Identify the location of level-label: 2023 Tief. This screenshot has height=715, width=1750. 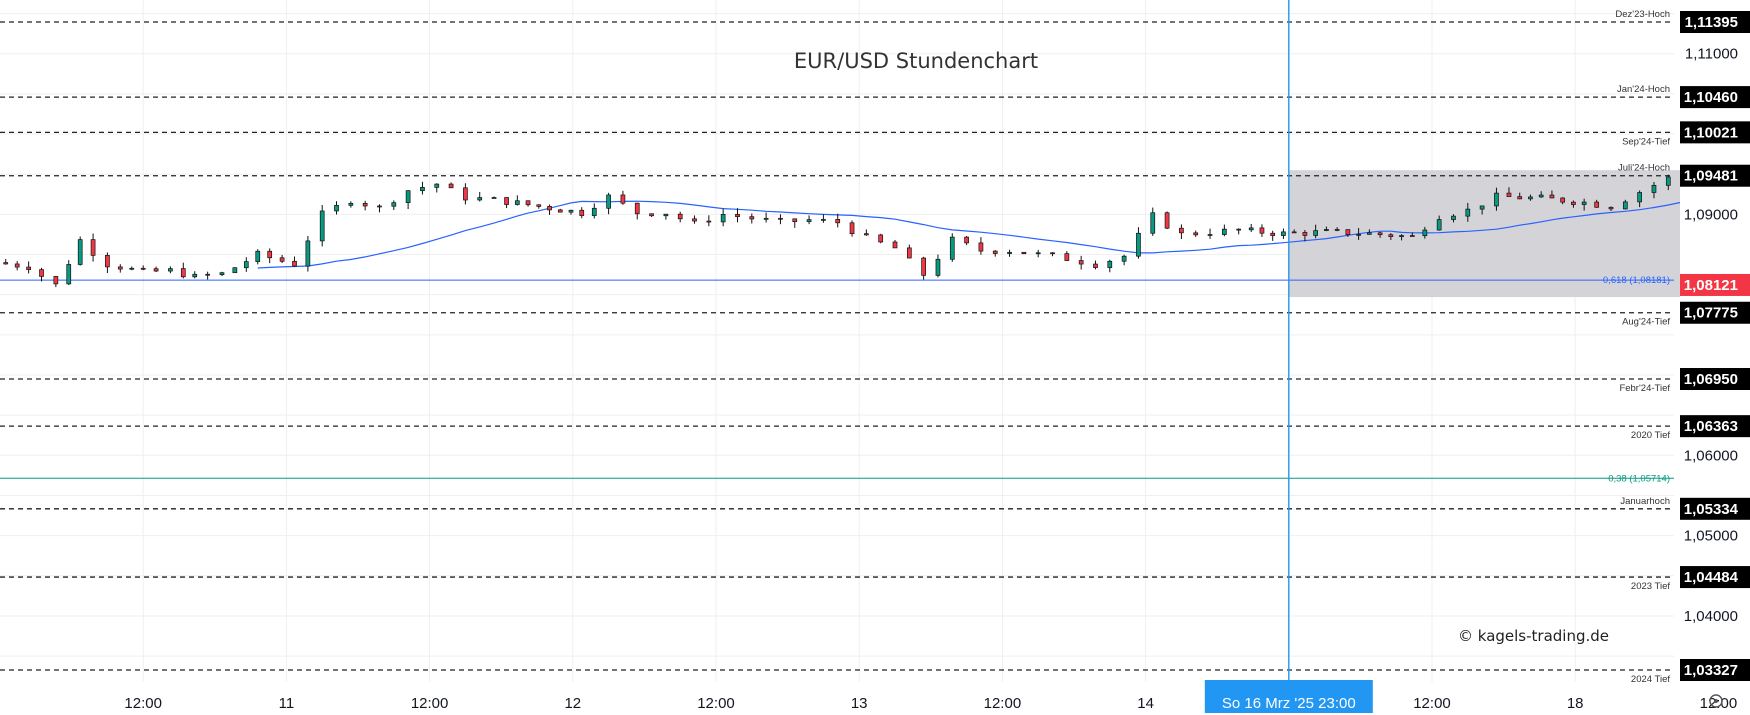
(1650, 586).